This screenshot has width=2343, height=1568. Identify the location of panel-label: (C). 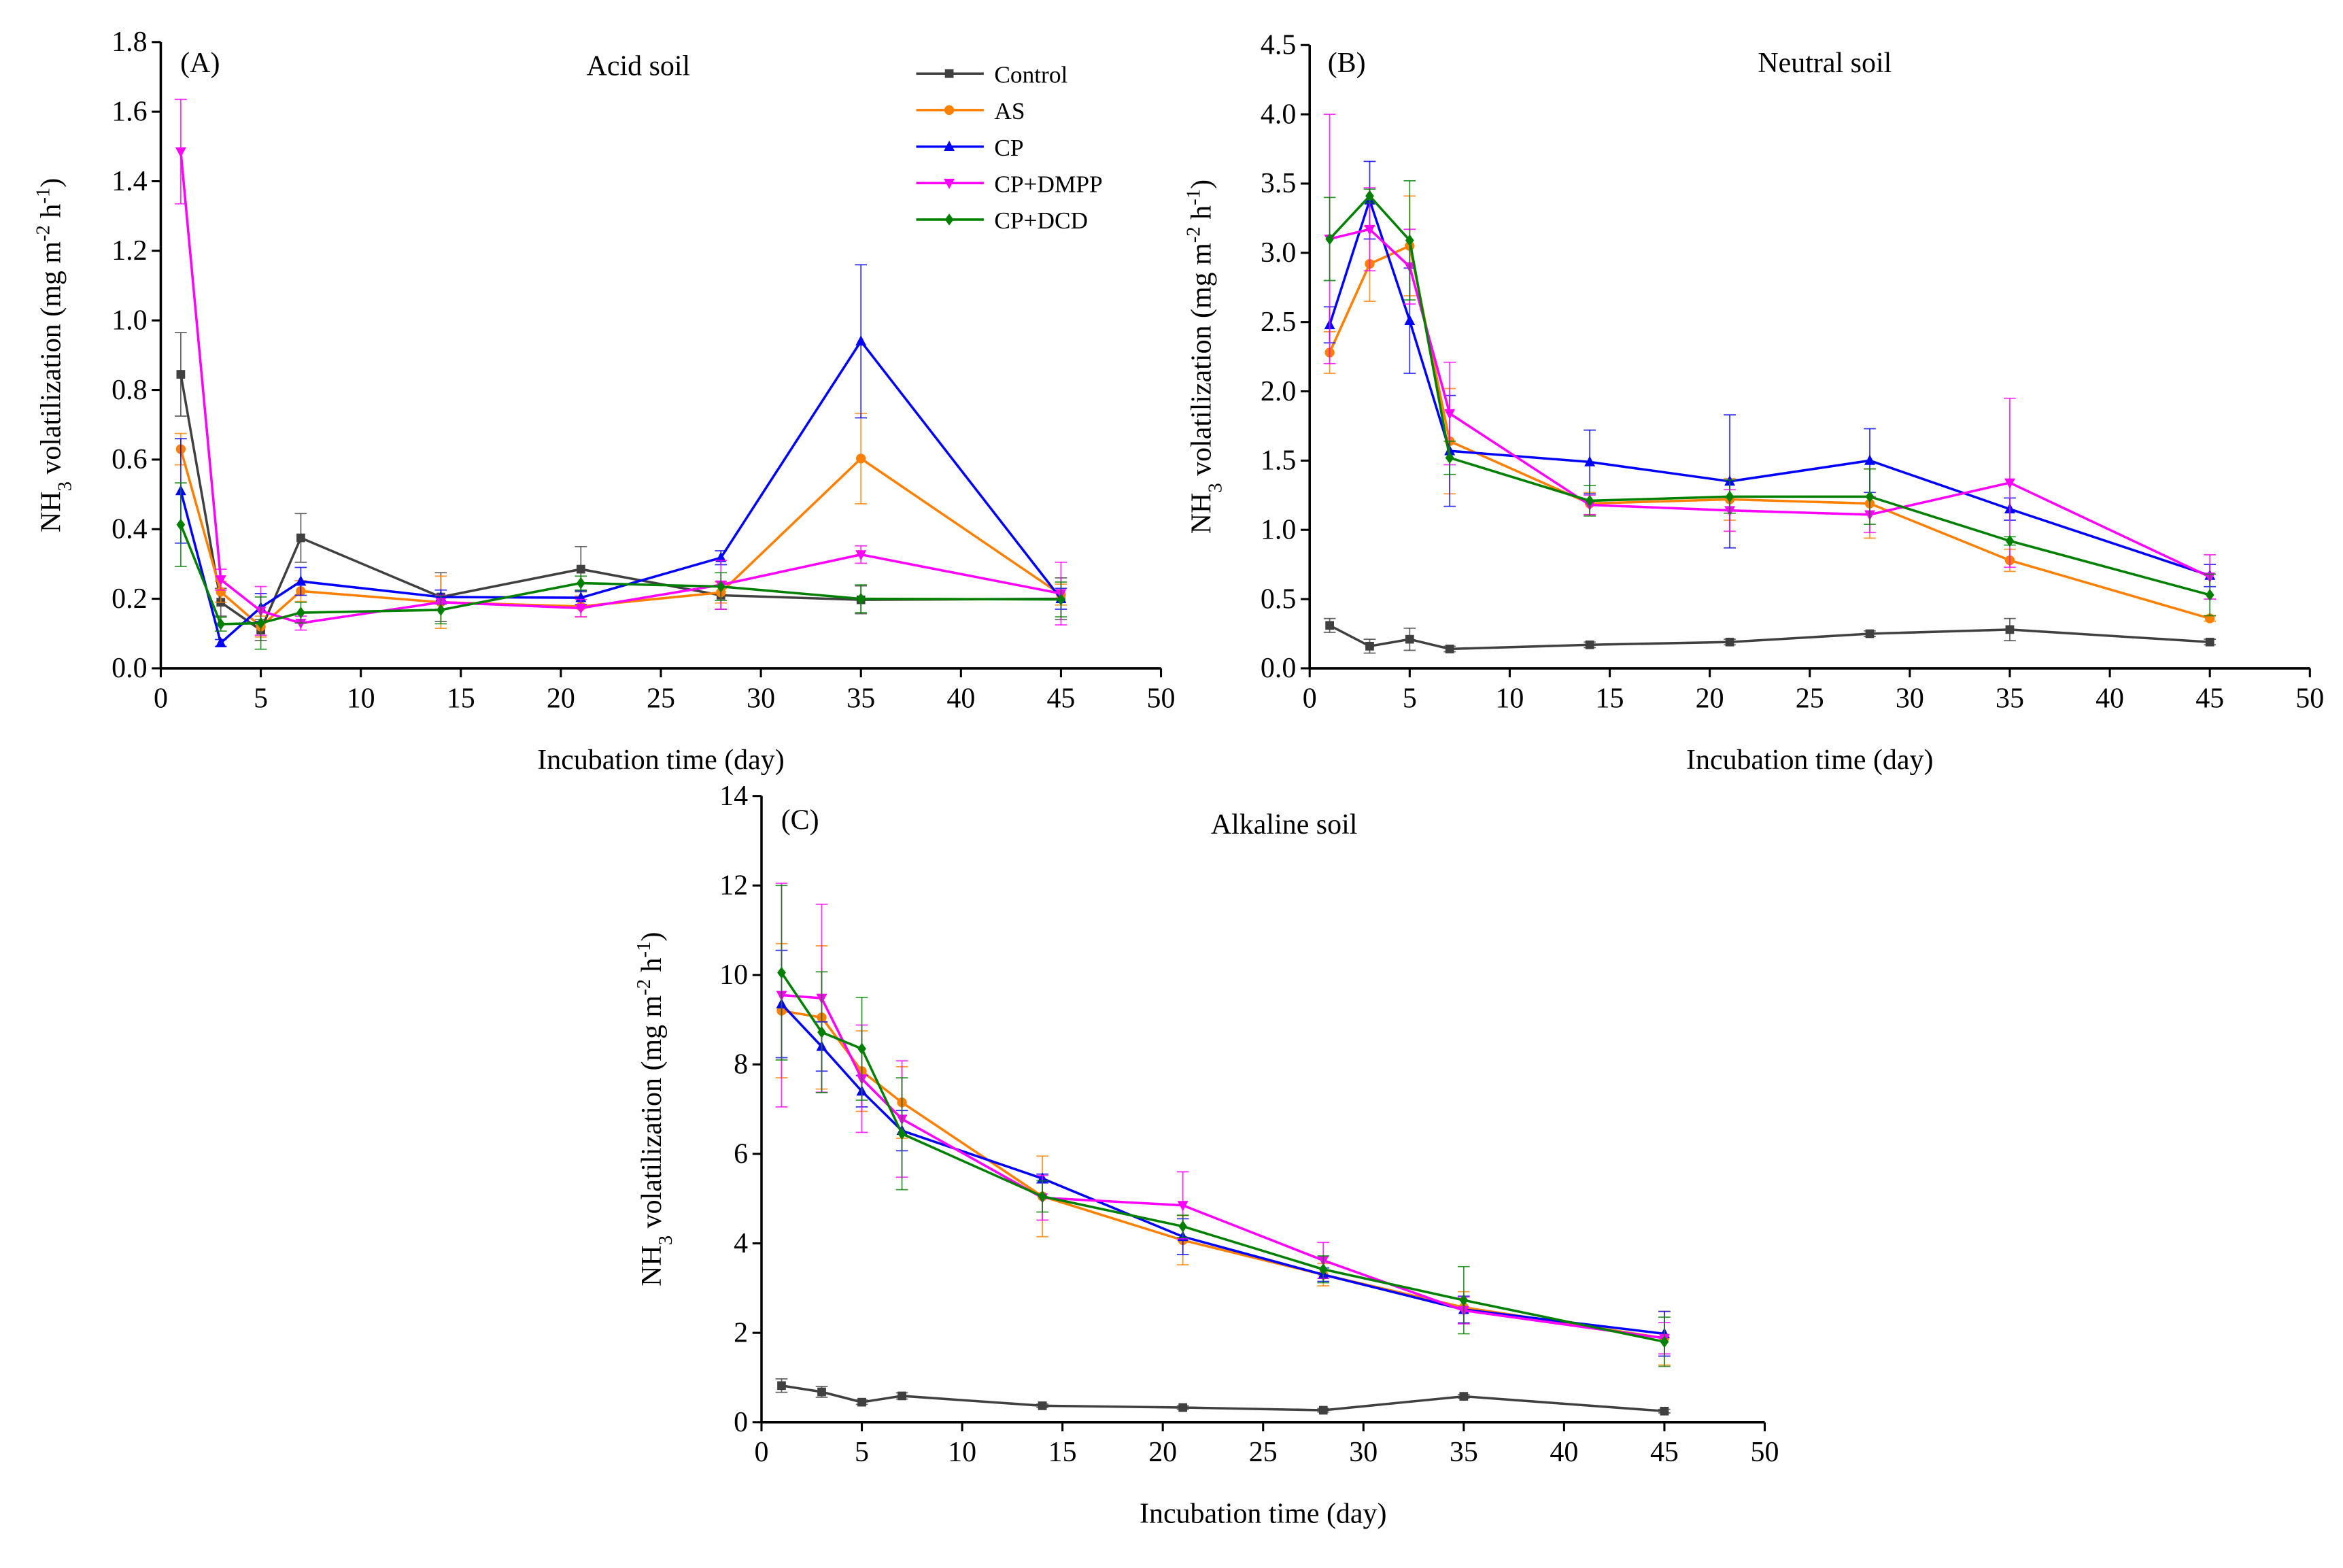
(800, 820).